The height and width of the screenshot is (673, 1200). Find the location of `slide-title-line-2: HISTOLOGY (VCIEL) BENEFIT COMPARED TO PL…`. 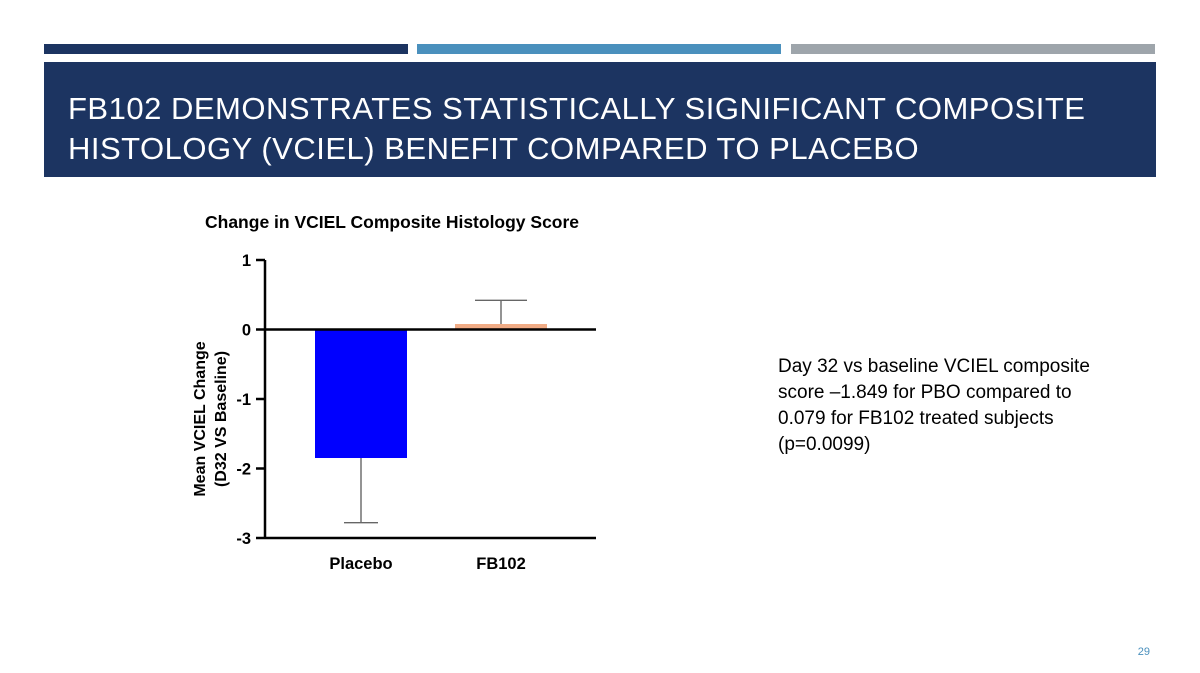

slide-title-line-2: HISTOLOGY (VCIEL) BENEFIT COMPARED TO PL… is located at coordinates (494, 148).